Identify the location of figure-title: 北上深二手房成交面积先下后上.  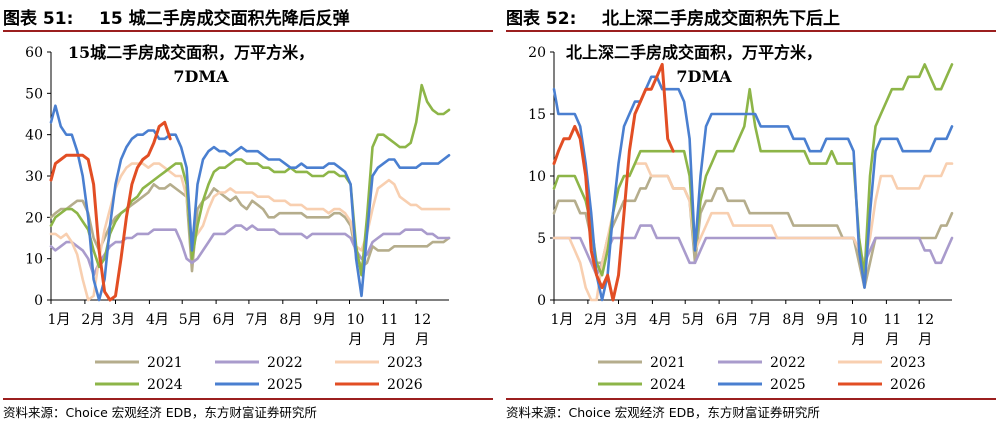
(721, 19).